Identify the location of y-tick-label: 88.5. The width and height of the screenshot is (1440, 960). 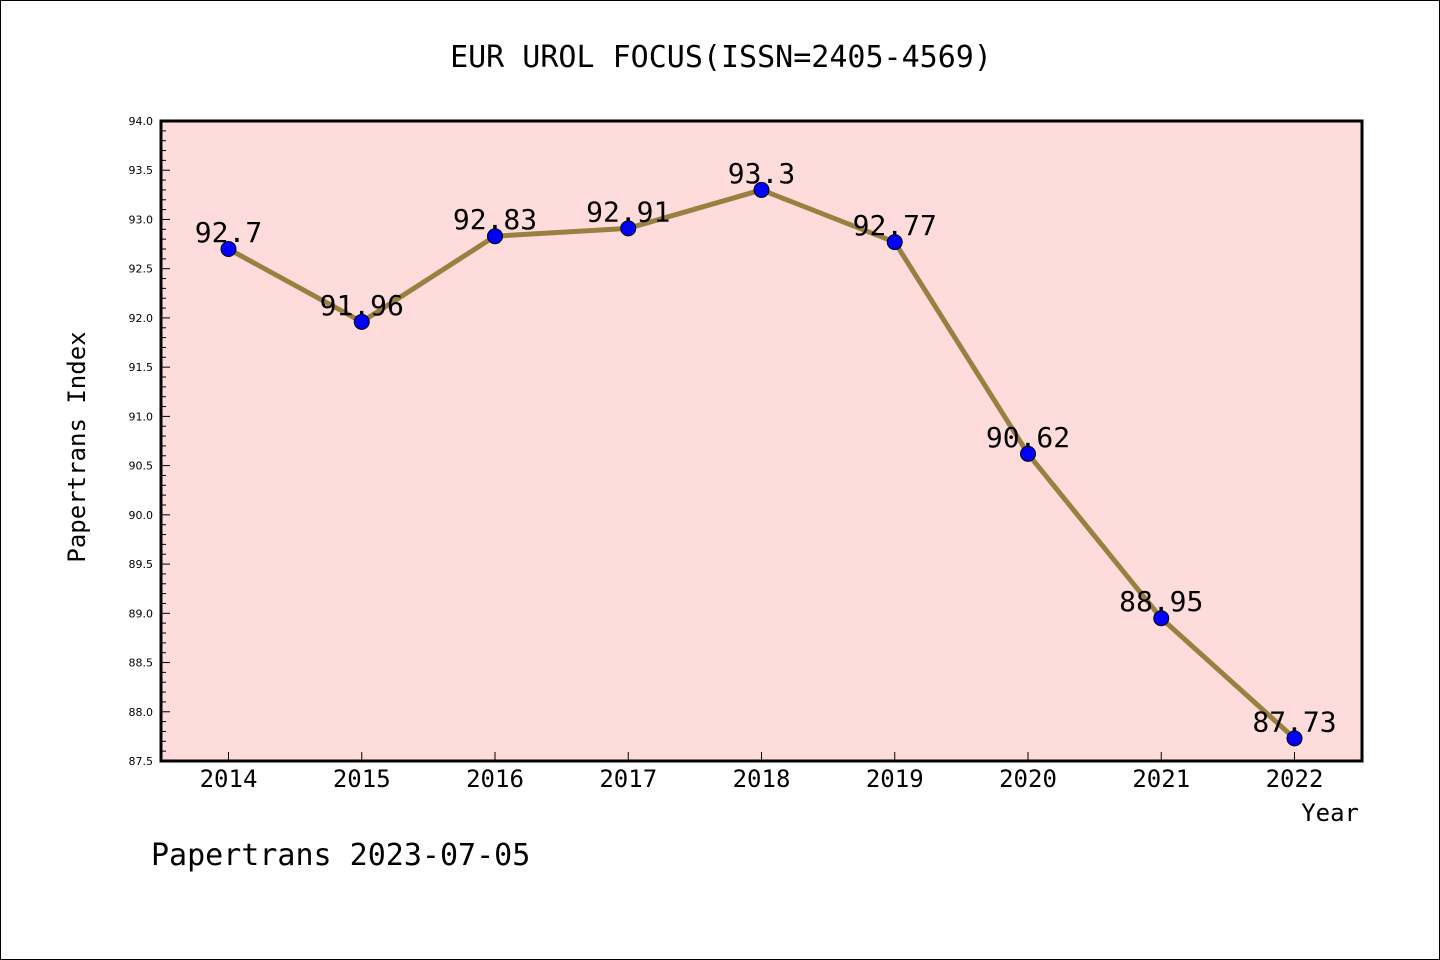
(141, 663).